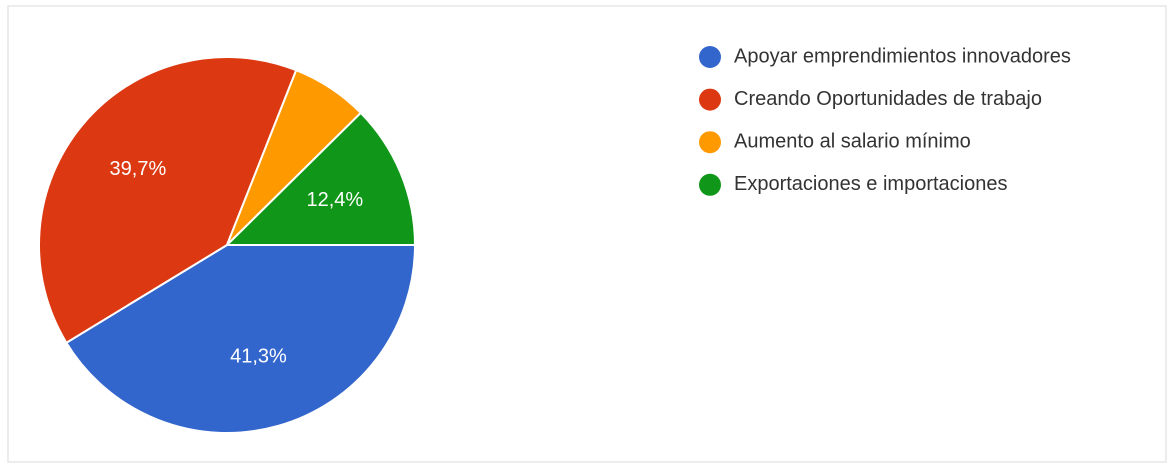  I want to click on legend-label: Aumento al salario mínimo, so click(852, 141).